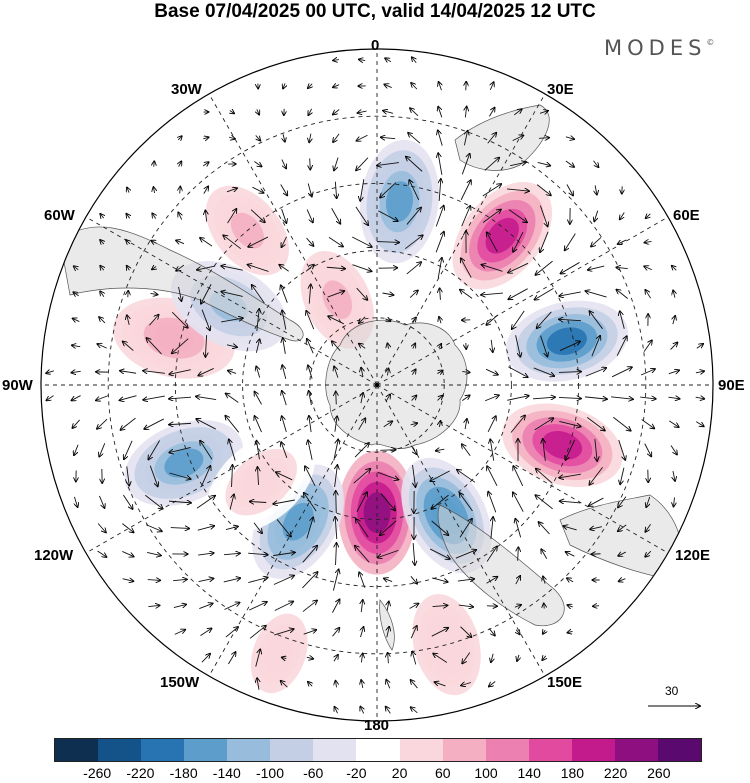 The height and width of the screenshot is (783, 750). I want to click on antarctica-outline, so click(396, 384).